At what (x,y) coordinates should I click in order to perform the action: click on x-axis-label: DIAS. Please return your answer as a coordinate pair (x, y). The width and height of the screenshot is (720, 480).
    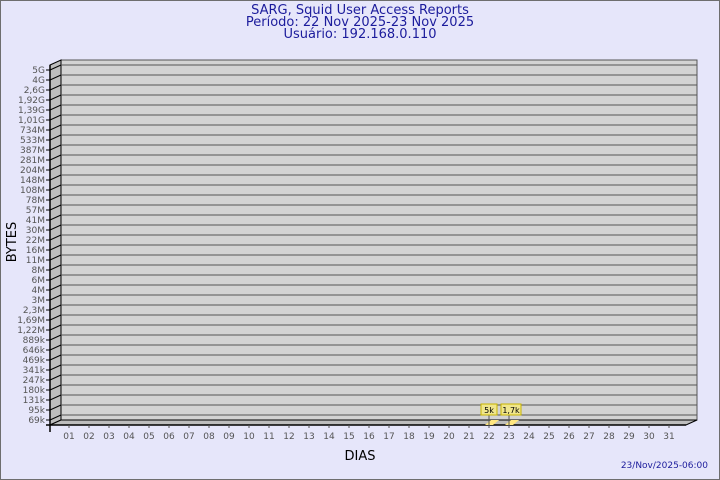
    Looking at the image, I should click on (360, 456).